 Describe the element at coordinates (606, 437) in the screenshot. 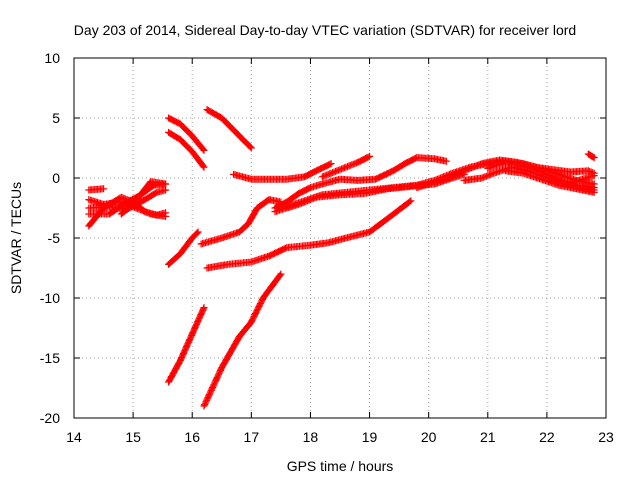

I see `x-tick-label: 23` at that location.